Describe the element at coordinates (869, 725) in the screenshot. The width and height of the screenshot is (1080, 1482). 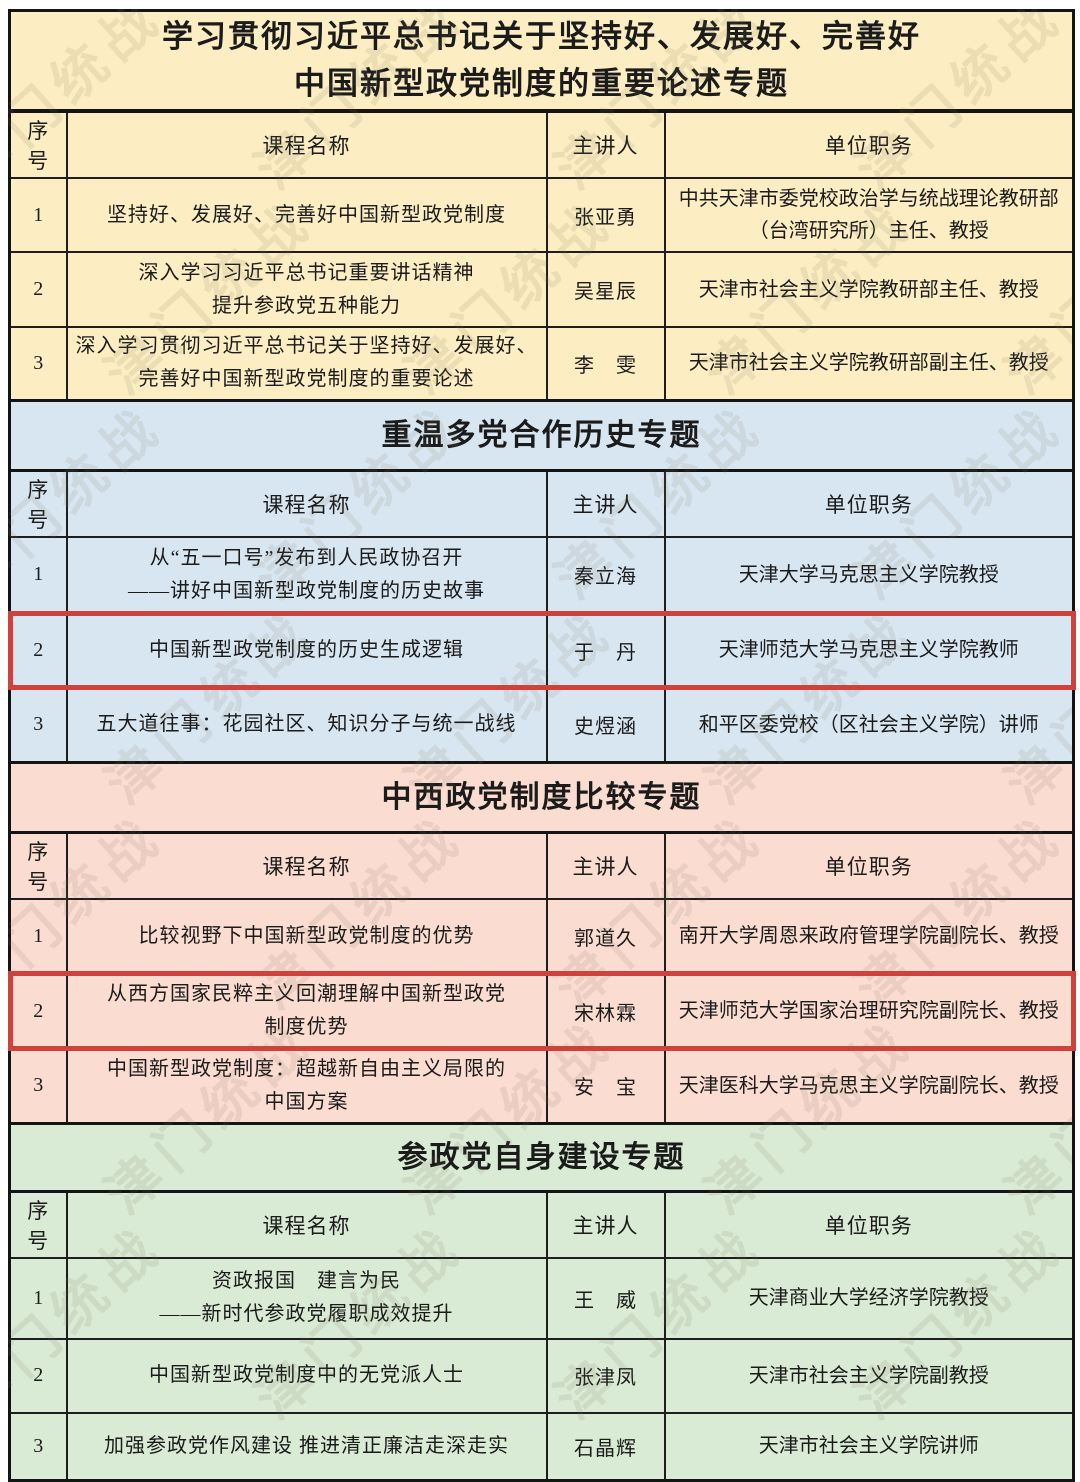
I see `unit-title: 和平区委党校（区社会主义学院）讲师` at that location.